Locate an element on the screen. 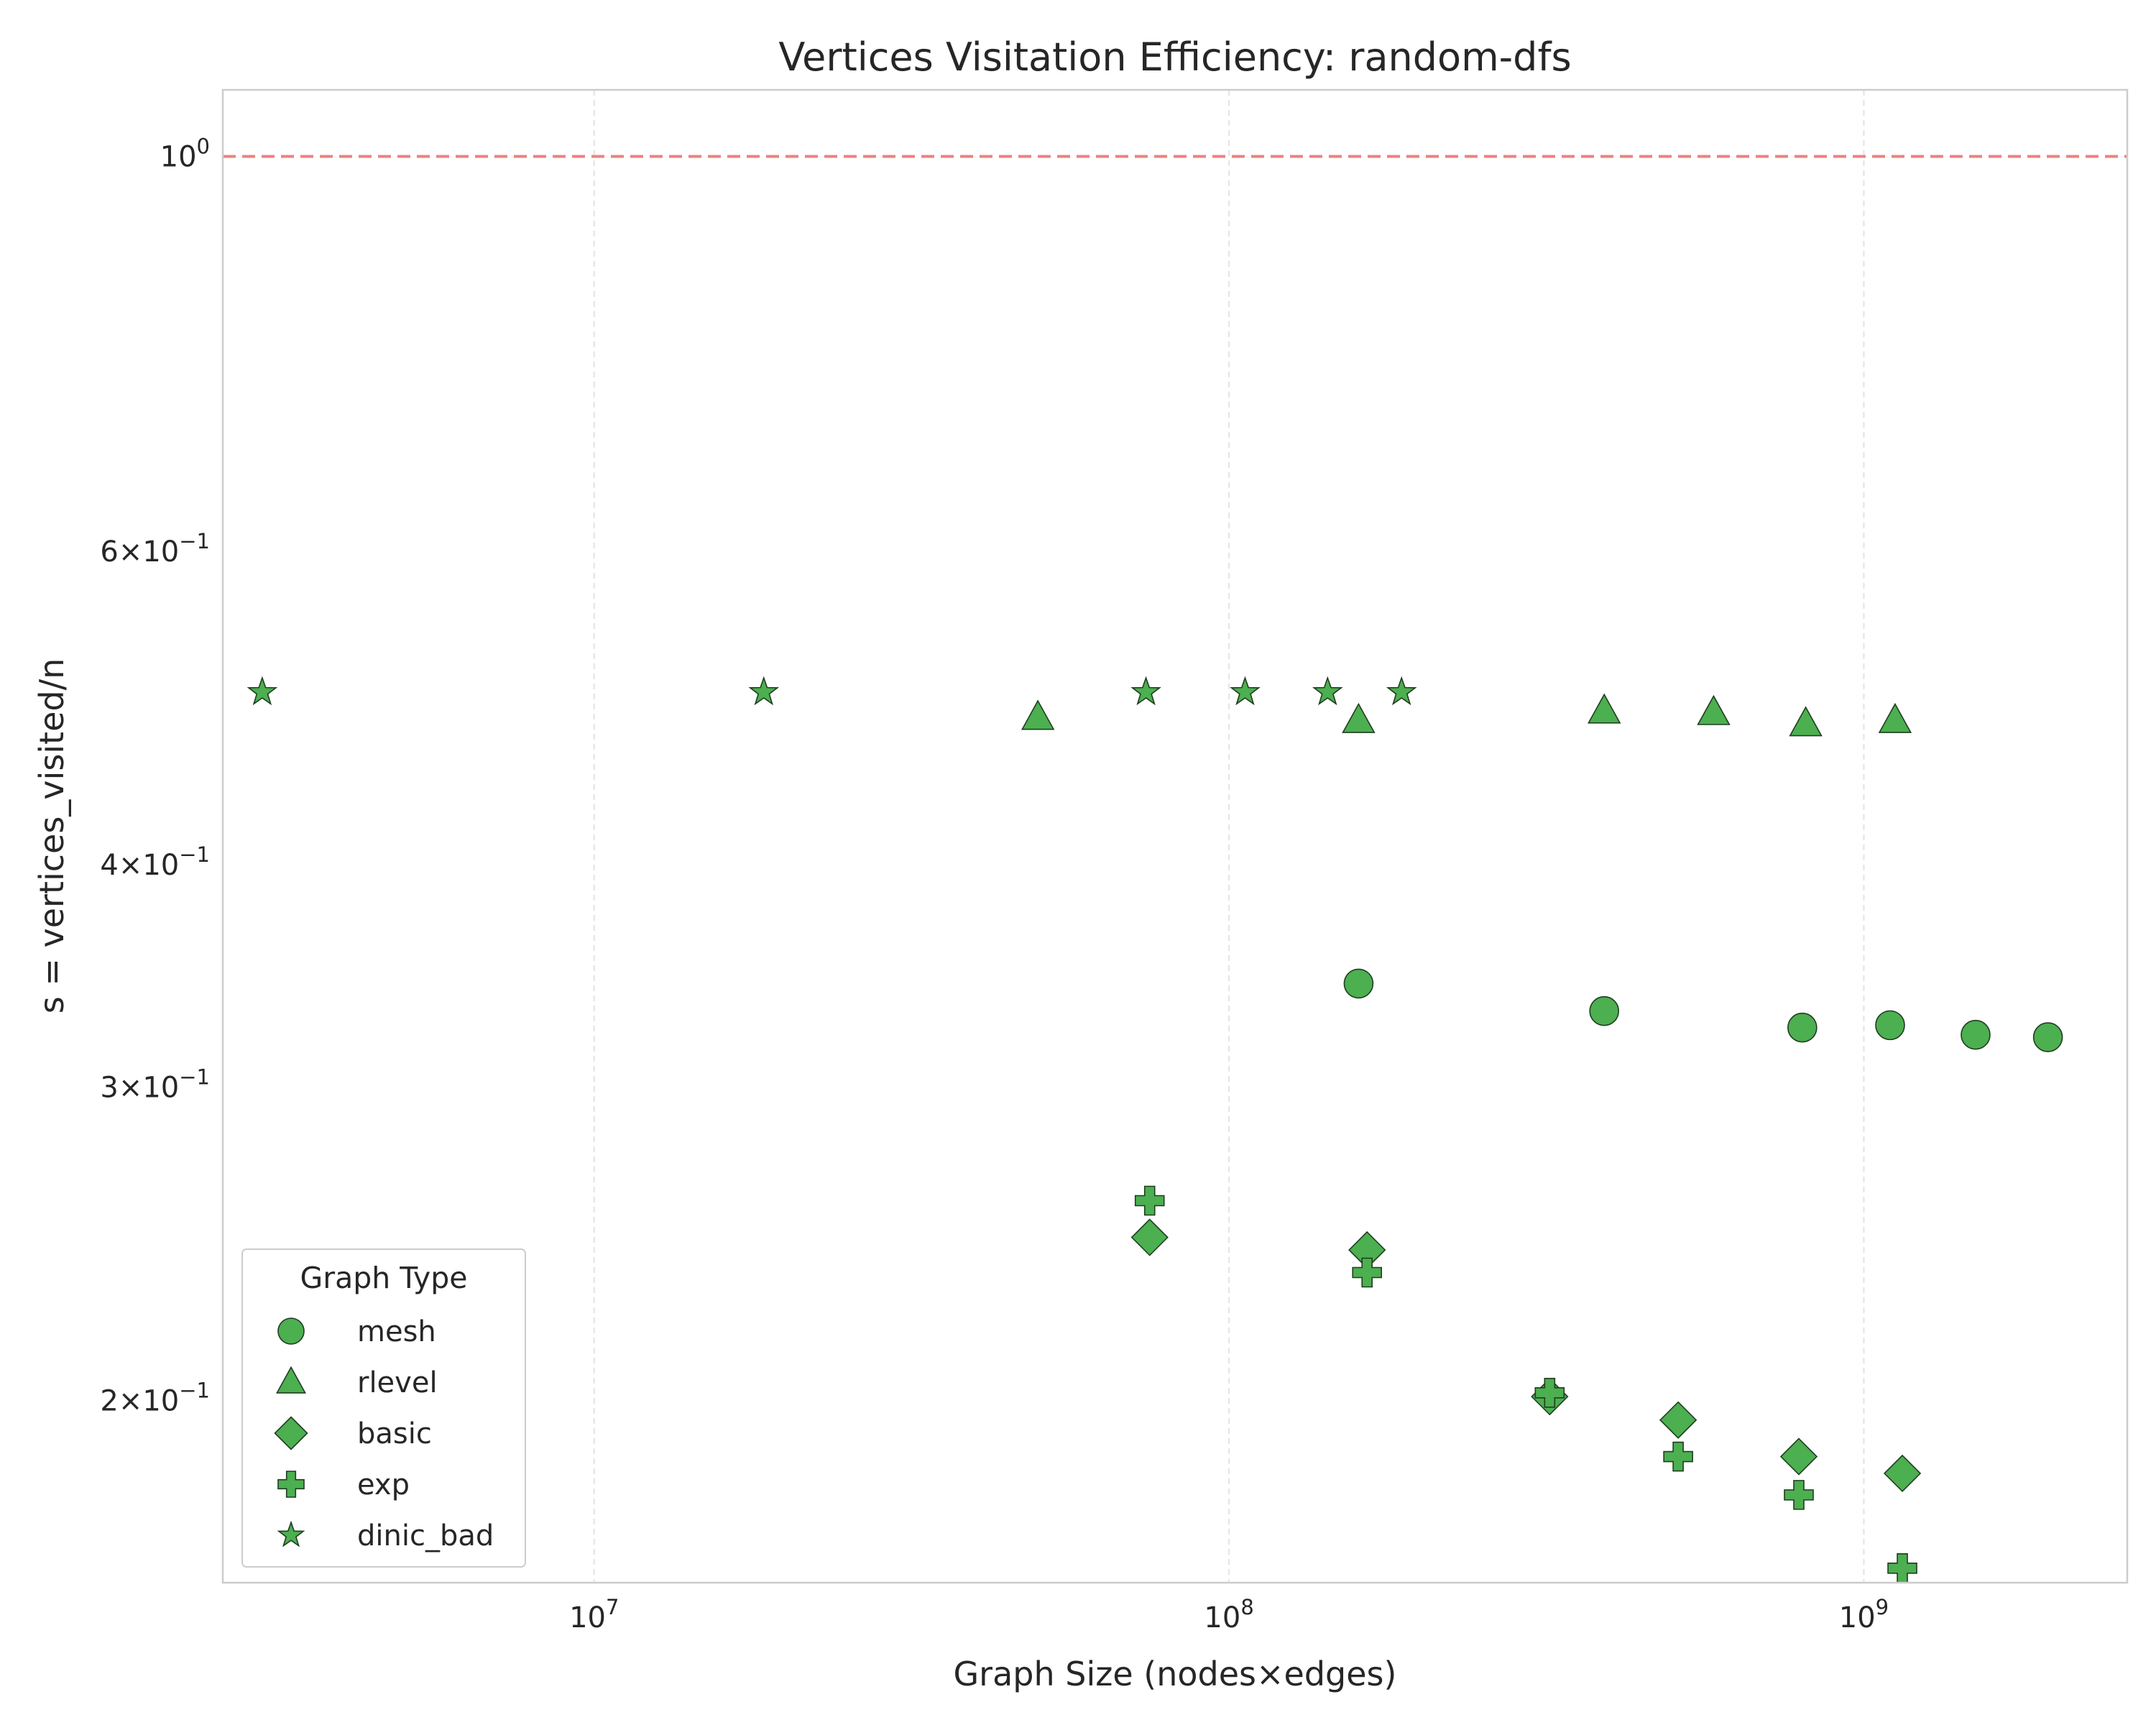 This screenshot has height=1725, width=2156. legend-label: rlevel is located at coordinates (397, 1382).